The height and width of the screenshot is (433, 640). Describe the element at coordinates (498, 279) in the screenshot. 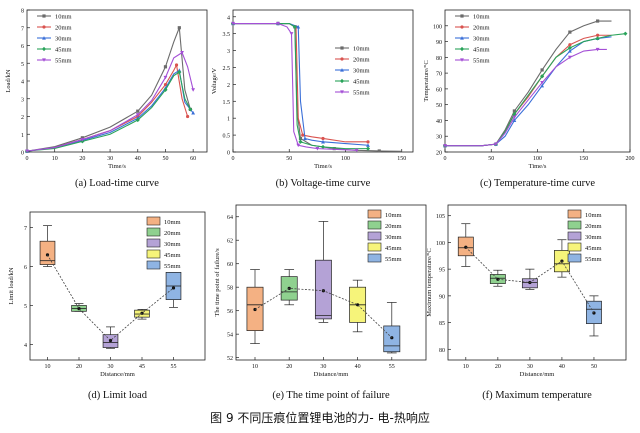

I see `mean-point` at that location.